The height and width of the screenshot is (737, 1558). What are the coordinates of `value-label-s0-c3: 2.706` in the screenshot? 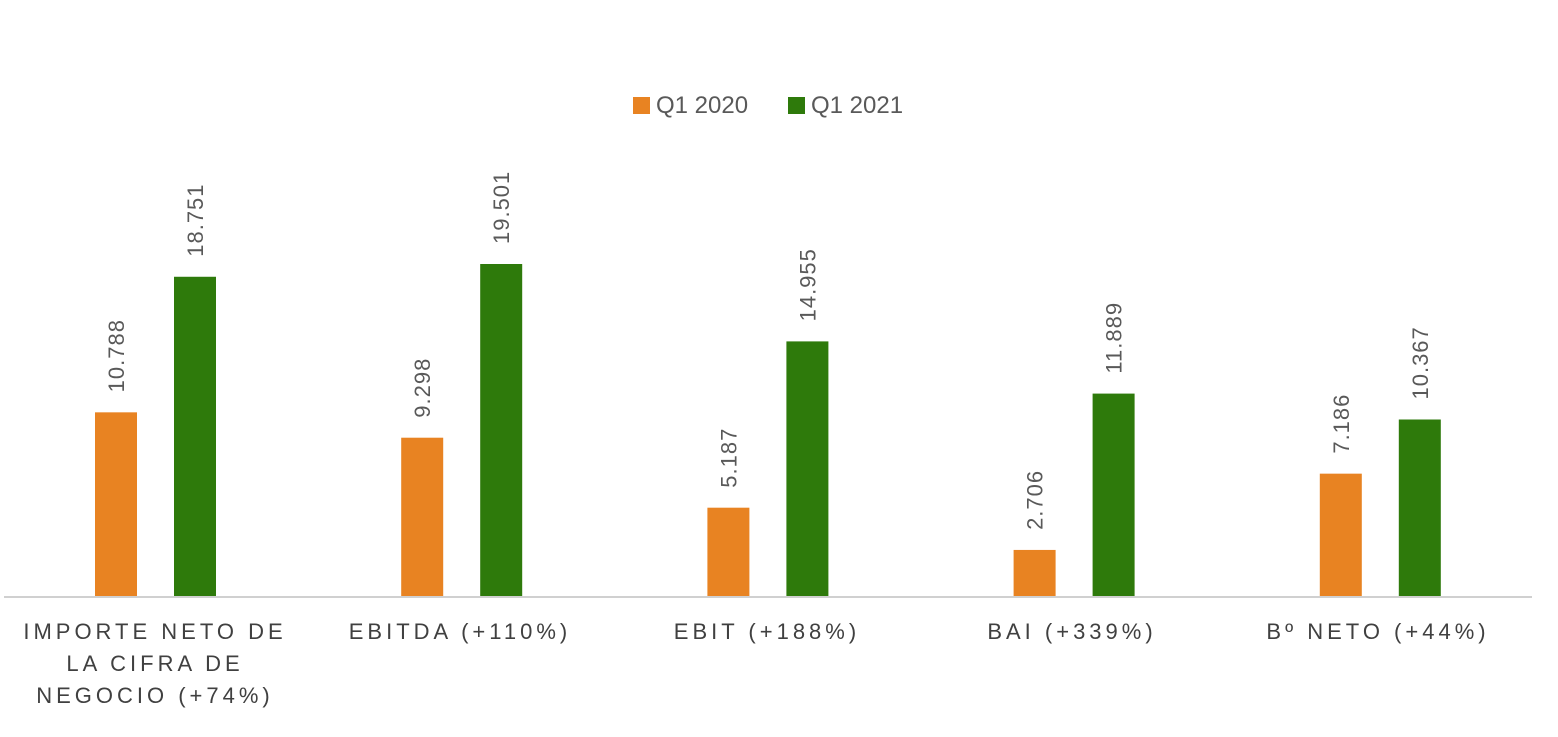 It's located at (1035, 500).